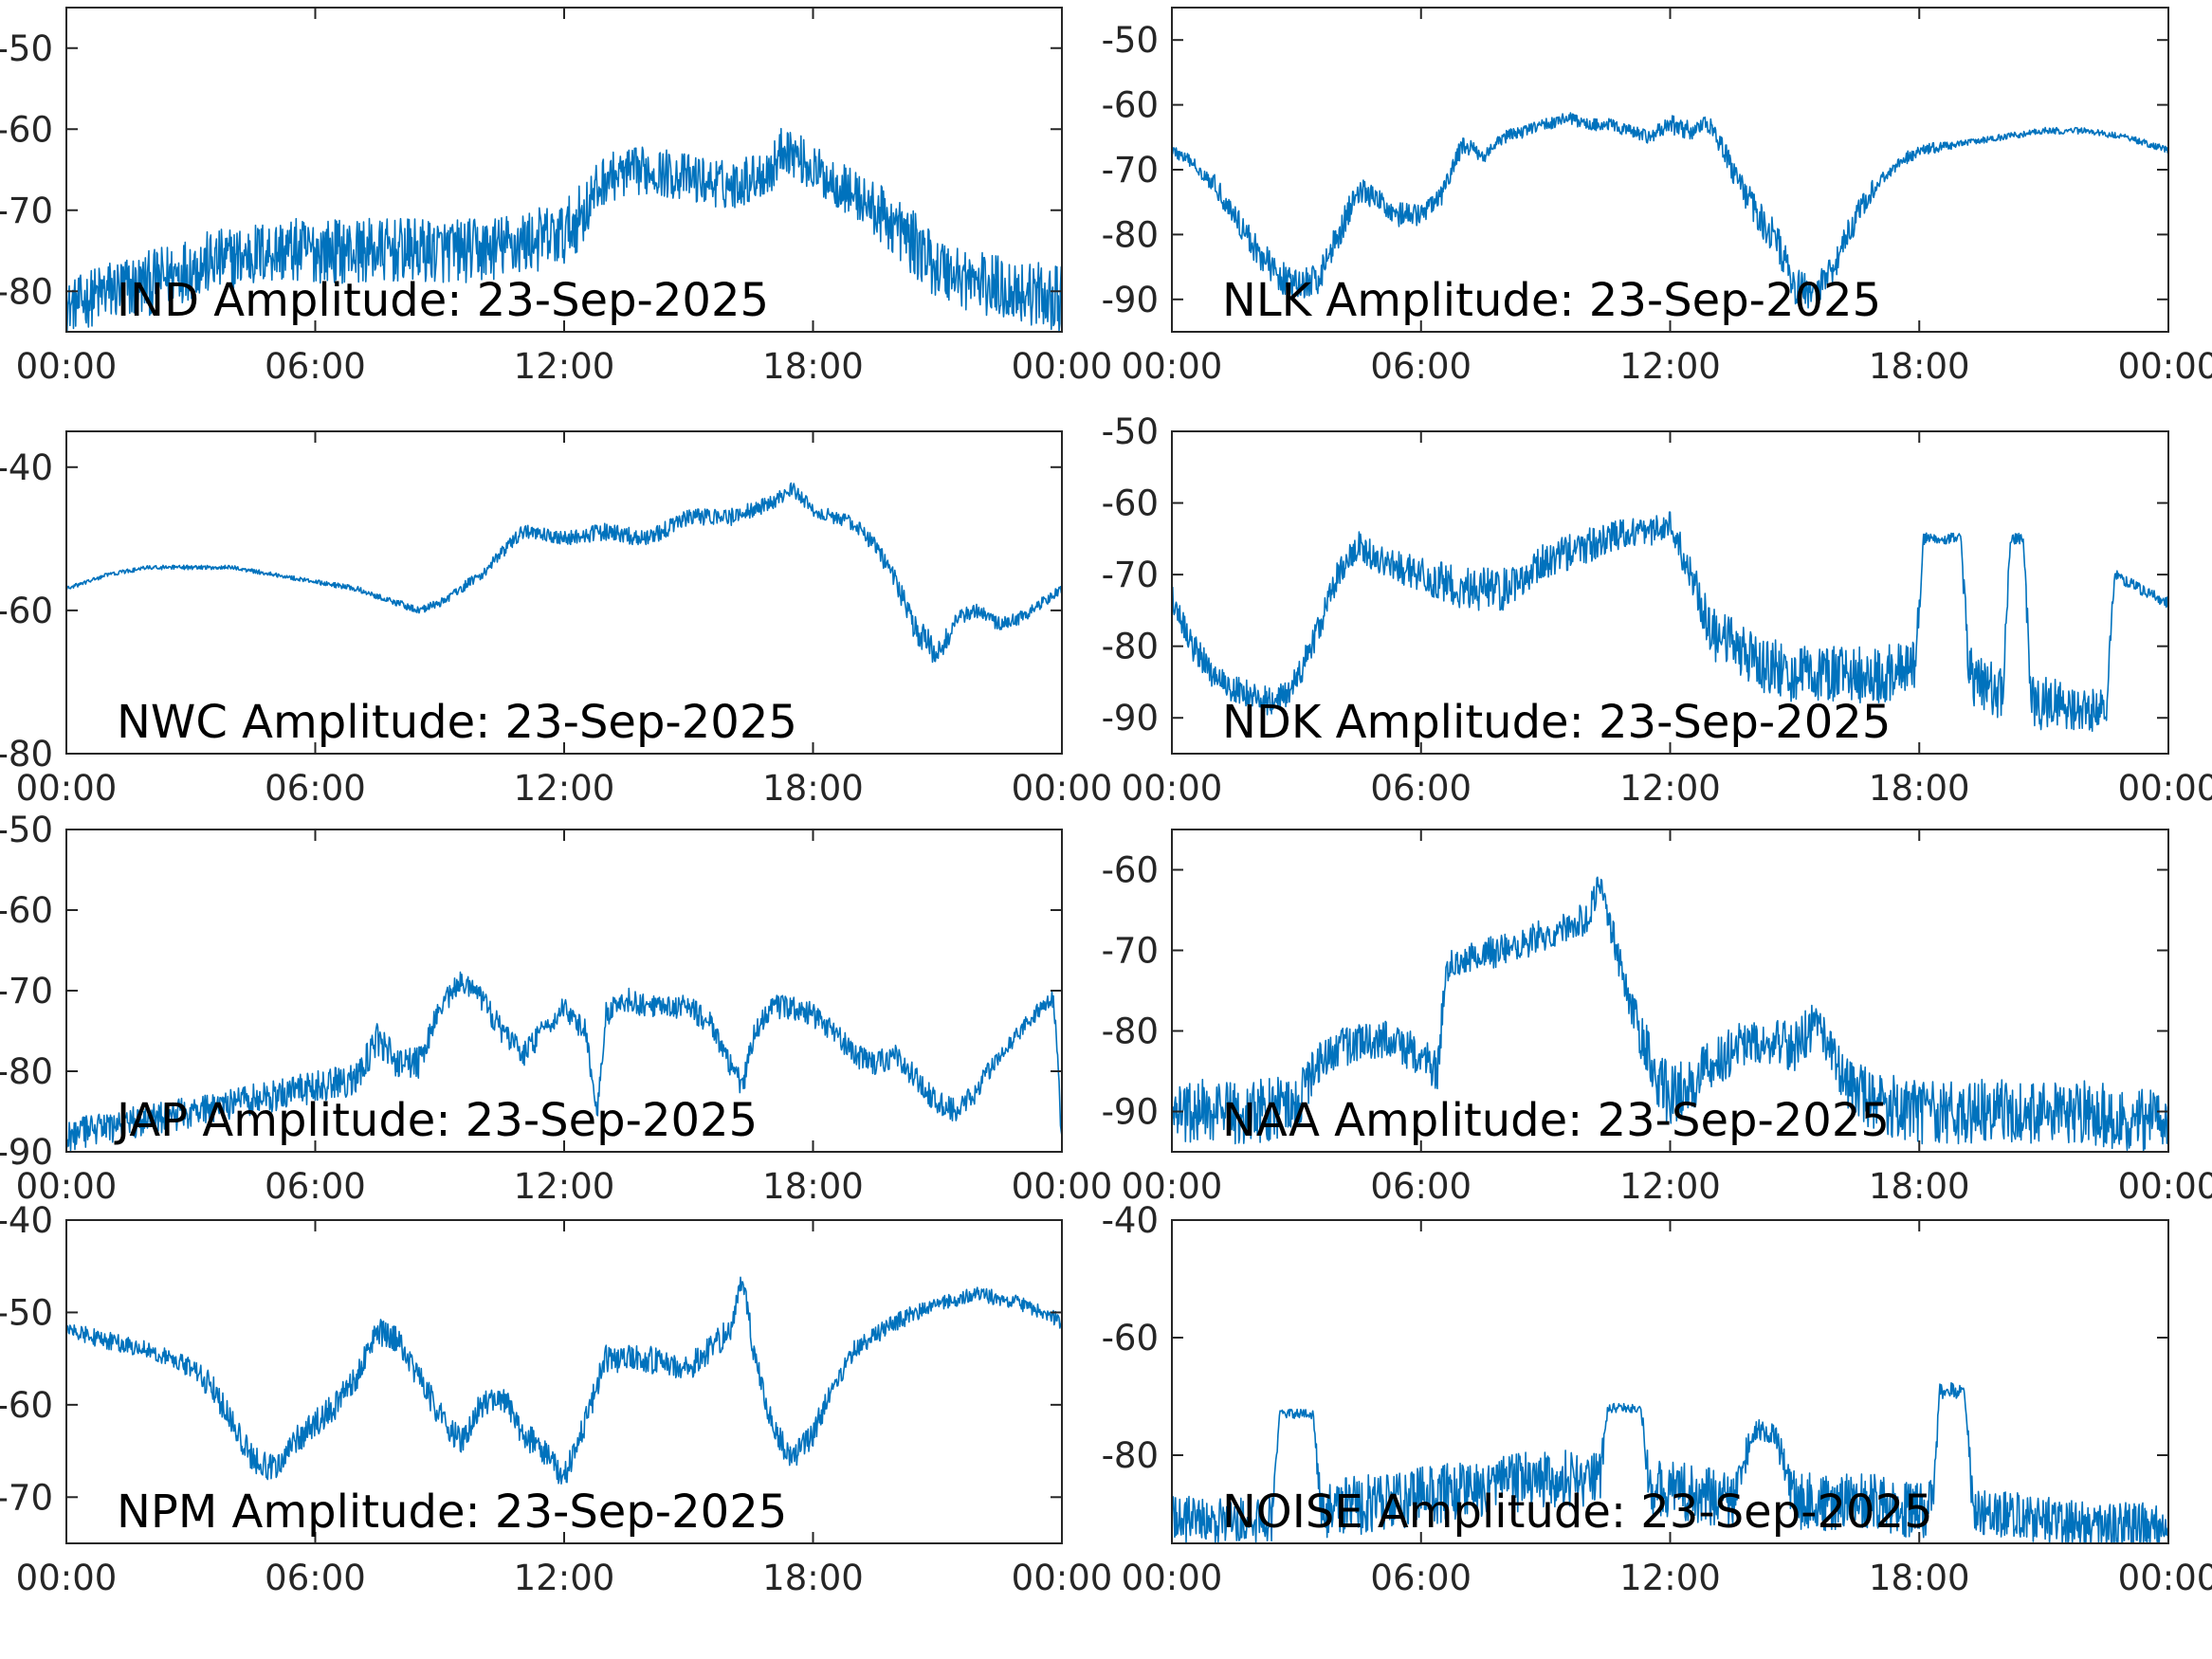 This screenshot has height=1659, width=2212. Describe the element at coordinates (315, 1186) in the screenshot. I see `jap-x-tick-label: 06:00` at that location.